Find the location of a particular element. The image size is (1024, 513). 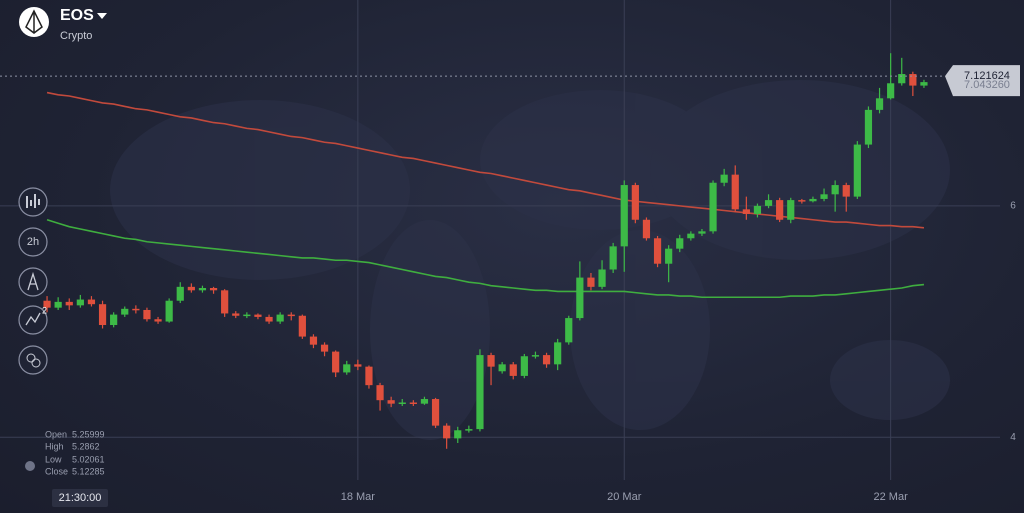

expiry-time: 21:30:00 is located at coordinates (80, 498).